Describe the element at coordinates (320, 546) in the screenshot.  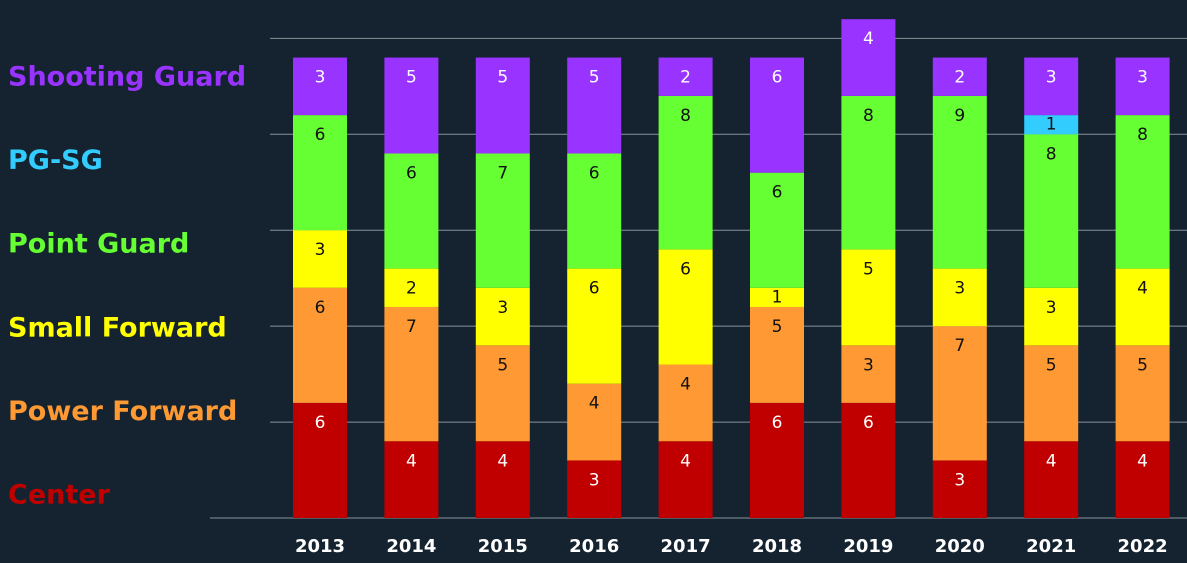
I see `x-tick-label: 2013` at that location.